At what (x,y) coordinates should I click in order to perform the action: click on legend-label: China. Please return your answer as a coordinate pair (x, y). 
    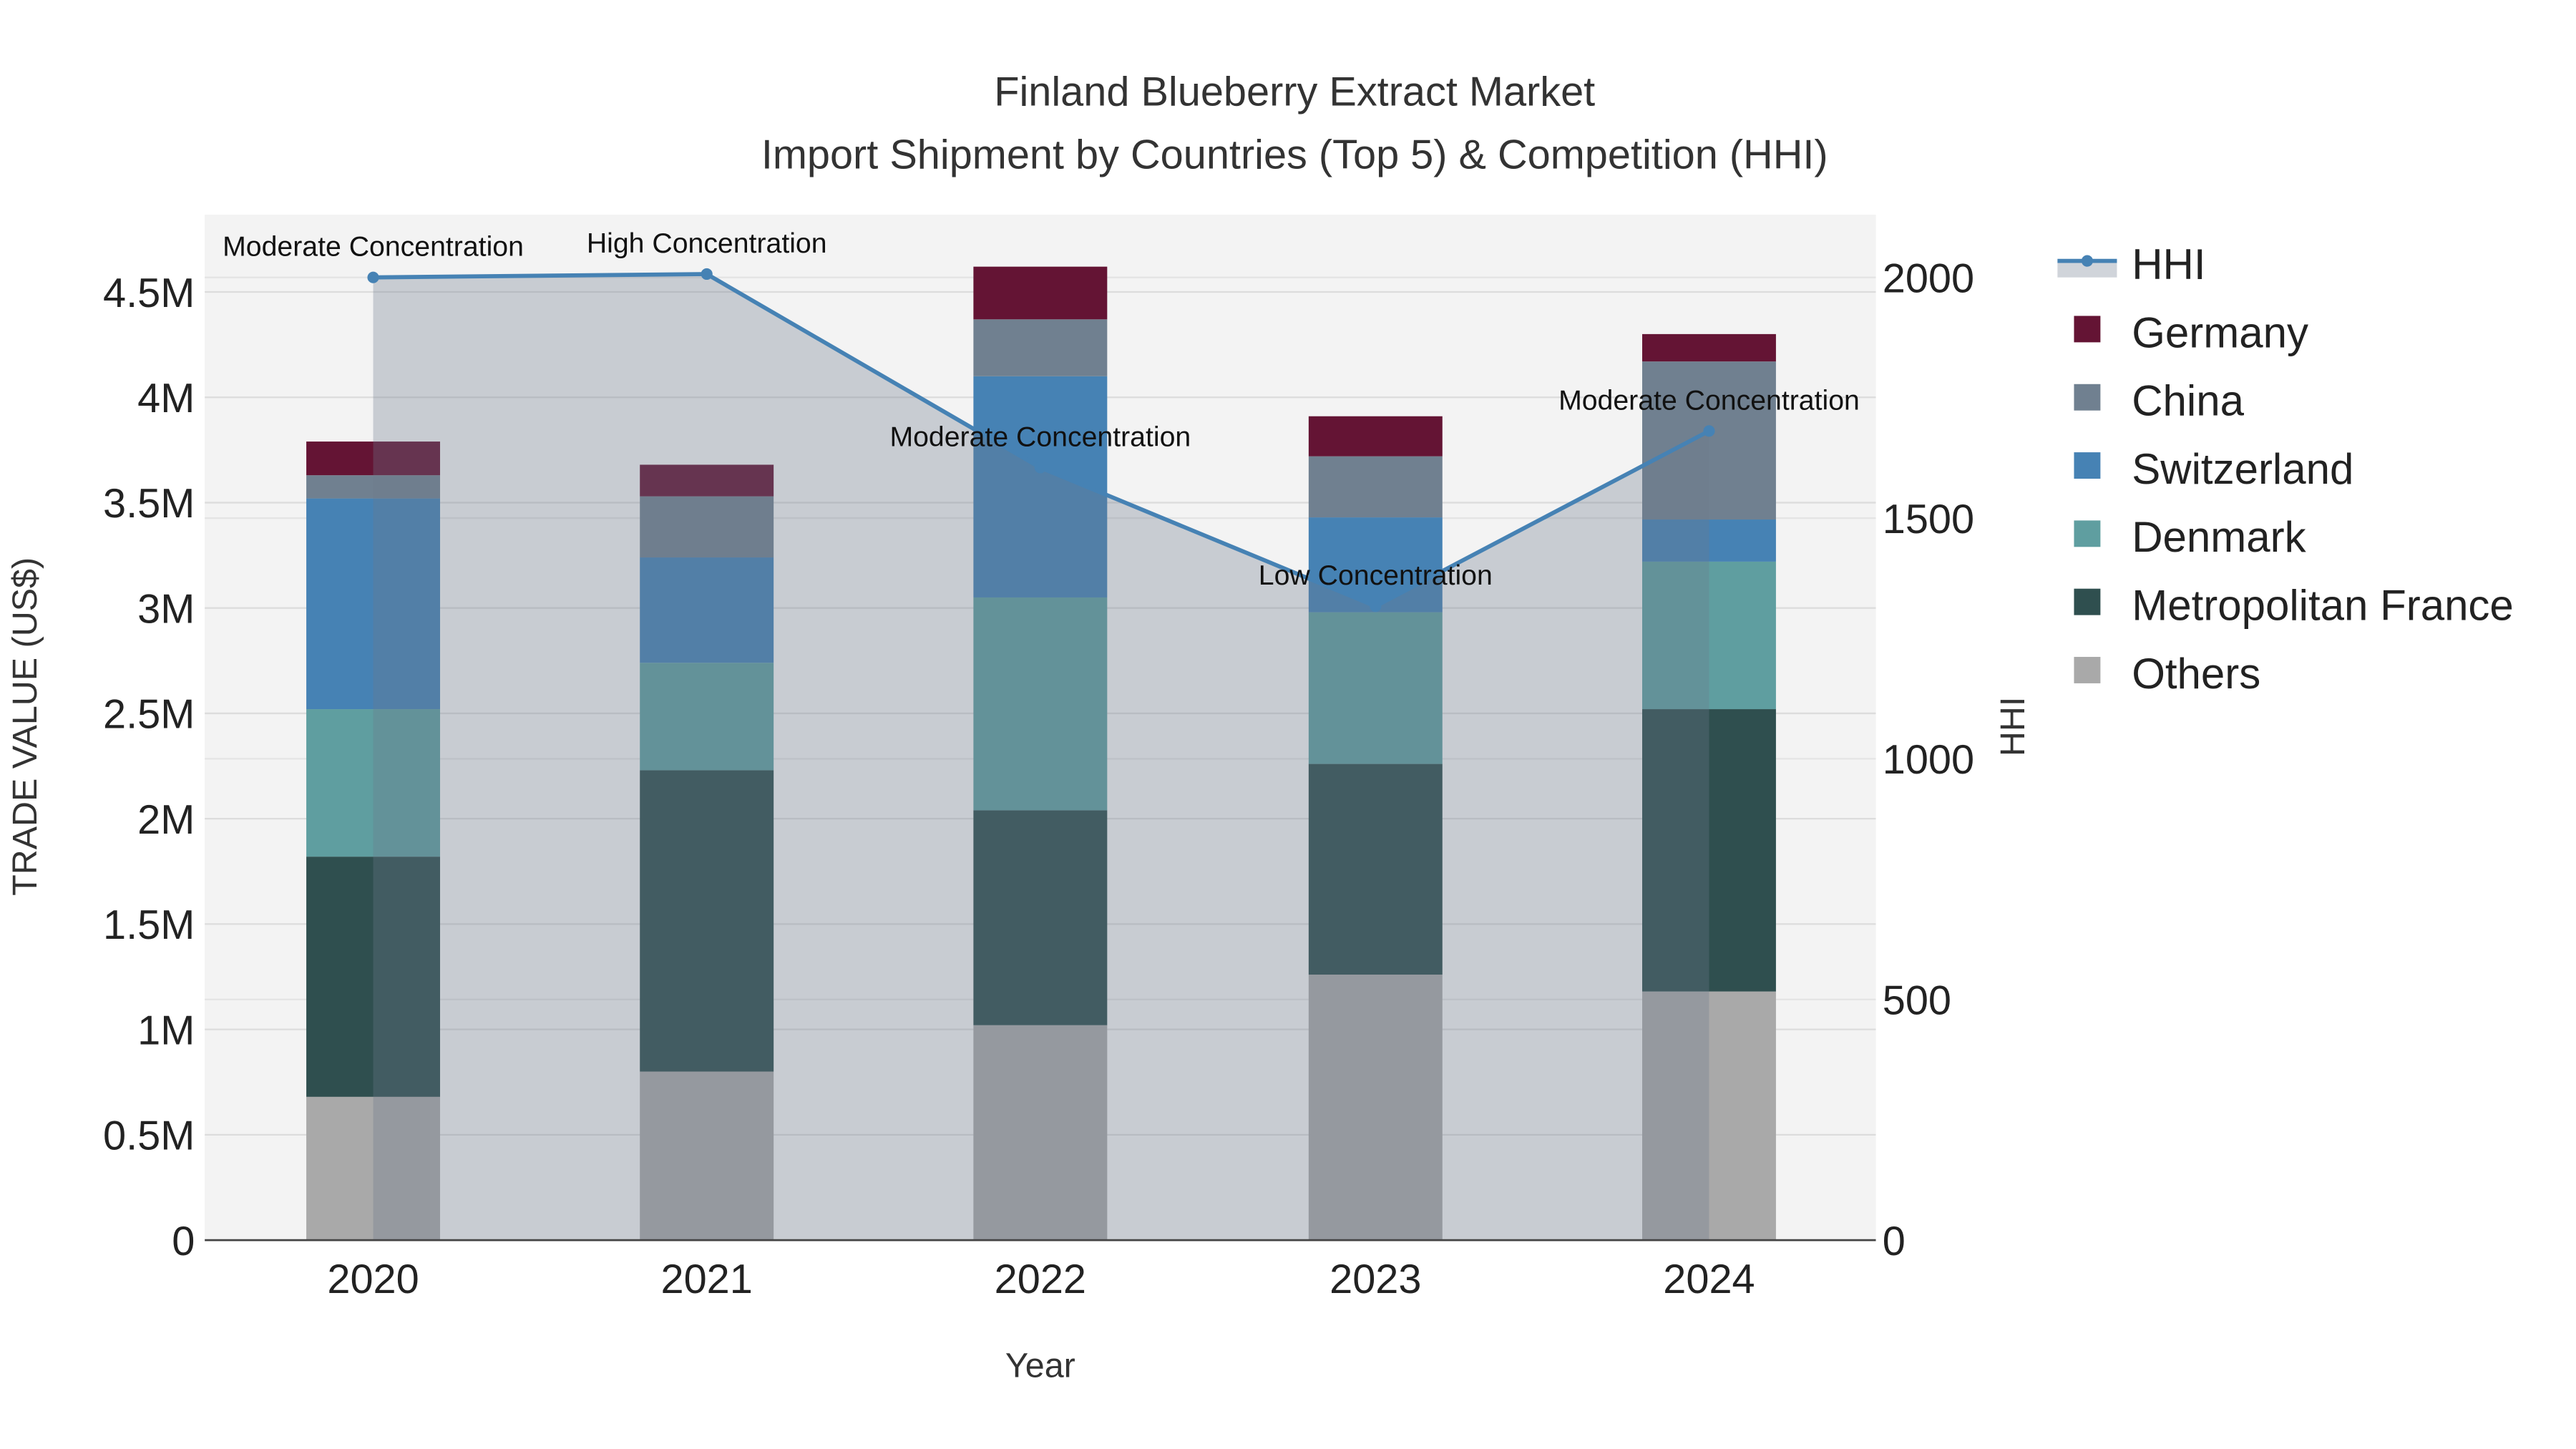
    Looking at the image, I should click on (2188, 401).